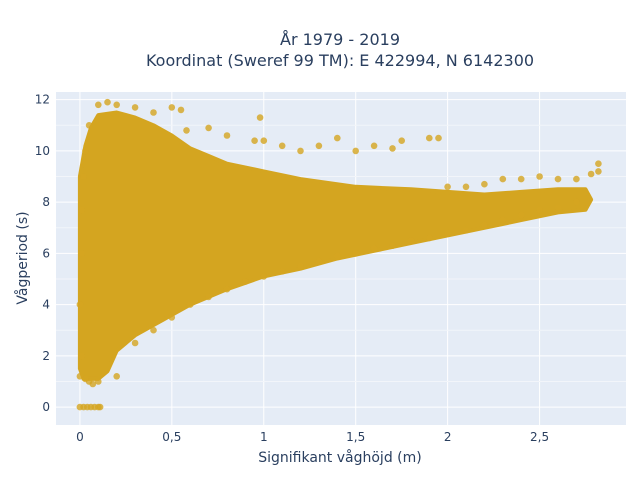  I want to click on y-tick-label: 10, so click(42, 151).